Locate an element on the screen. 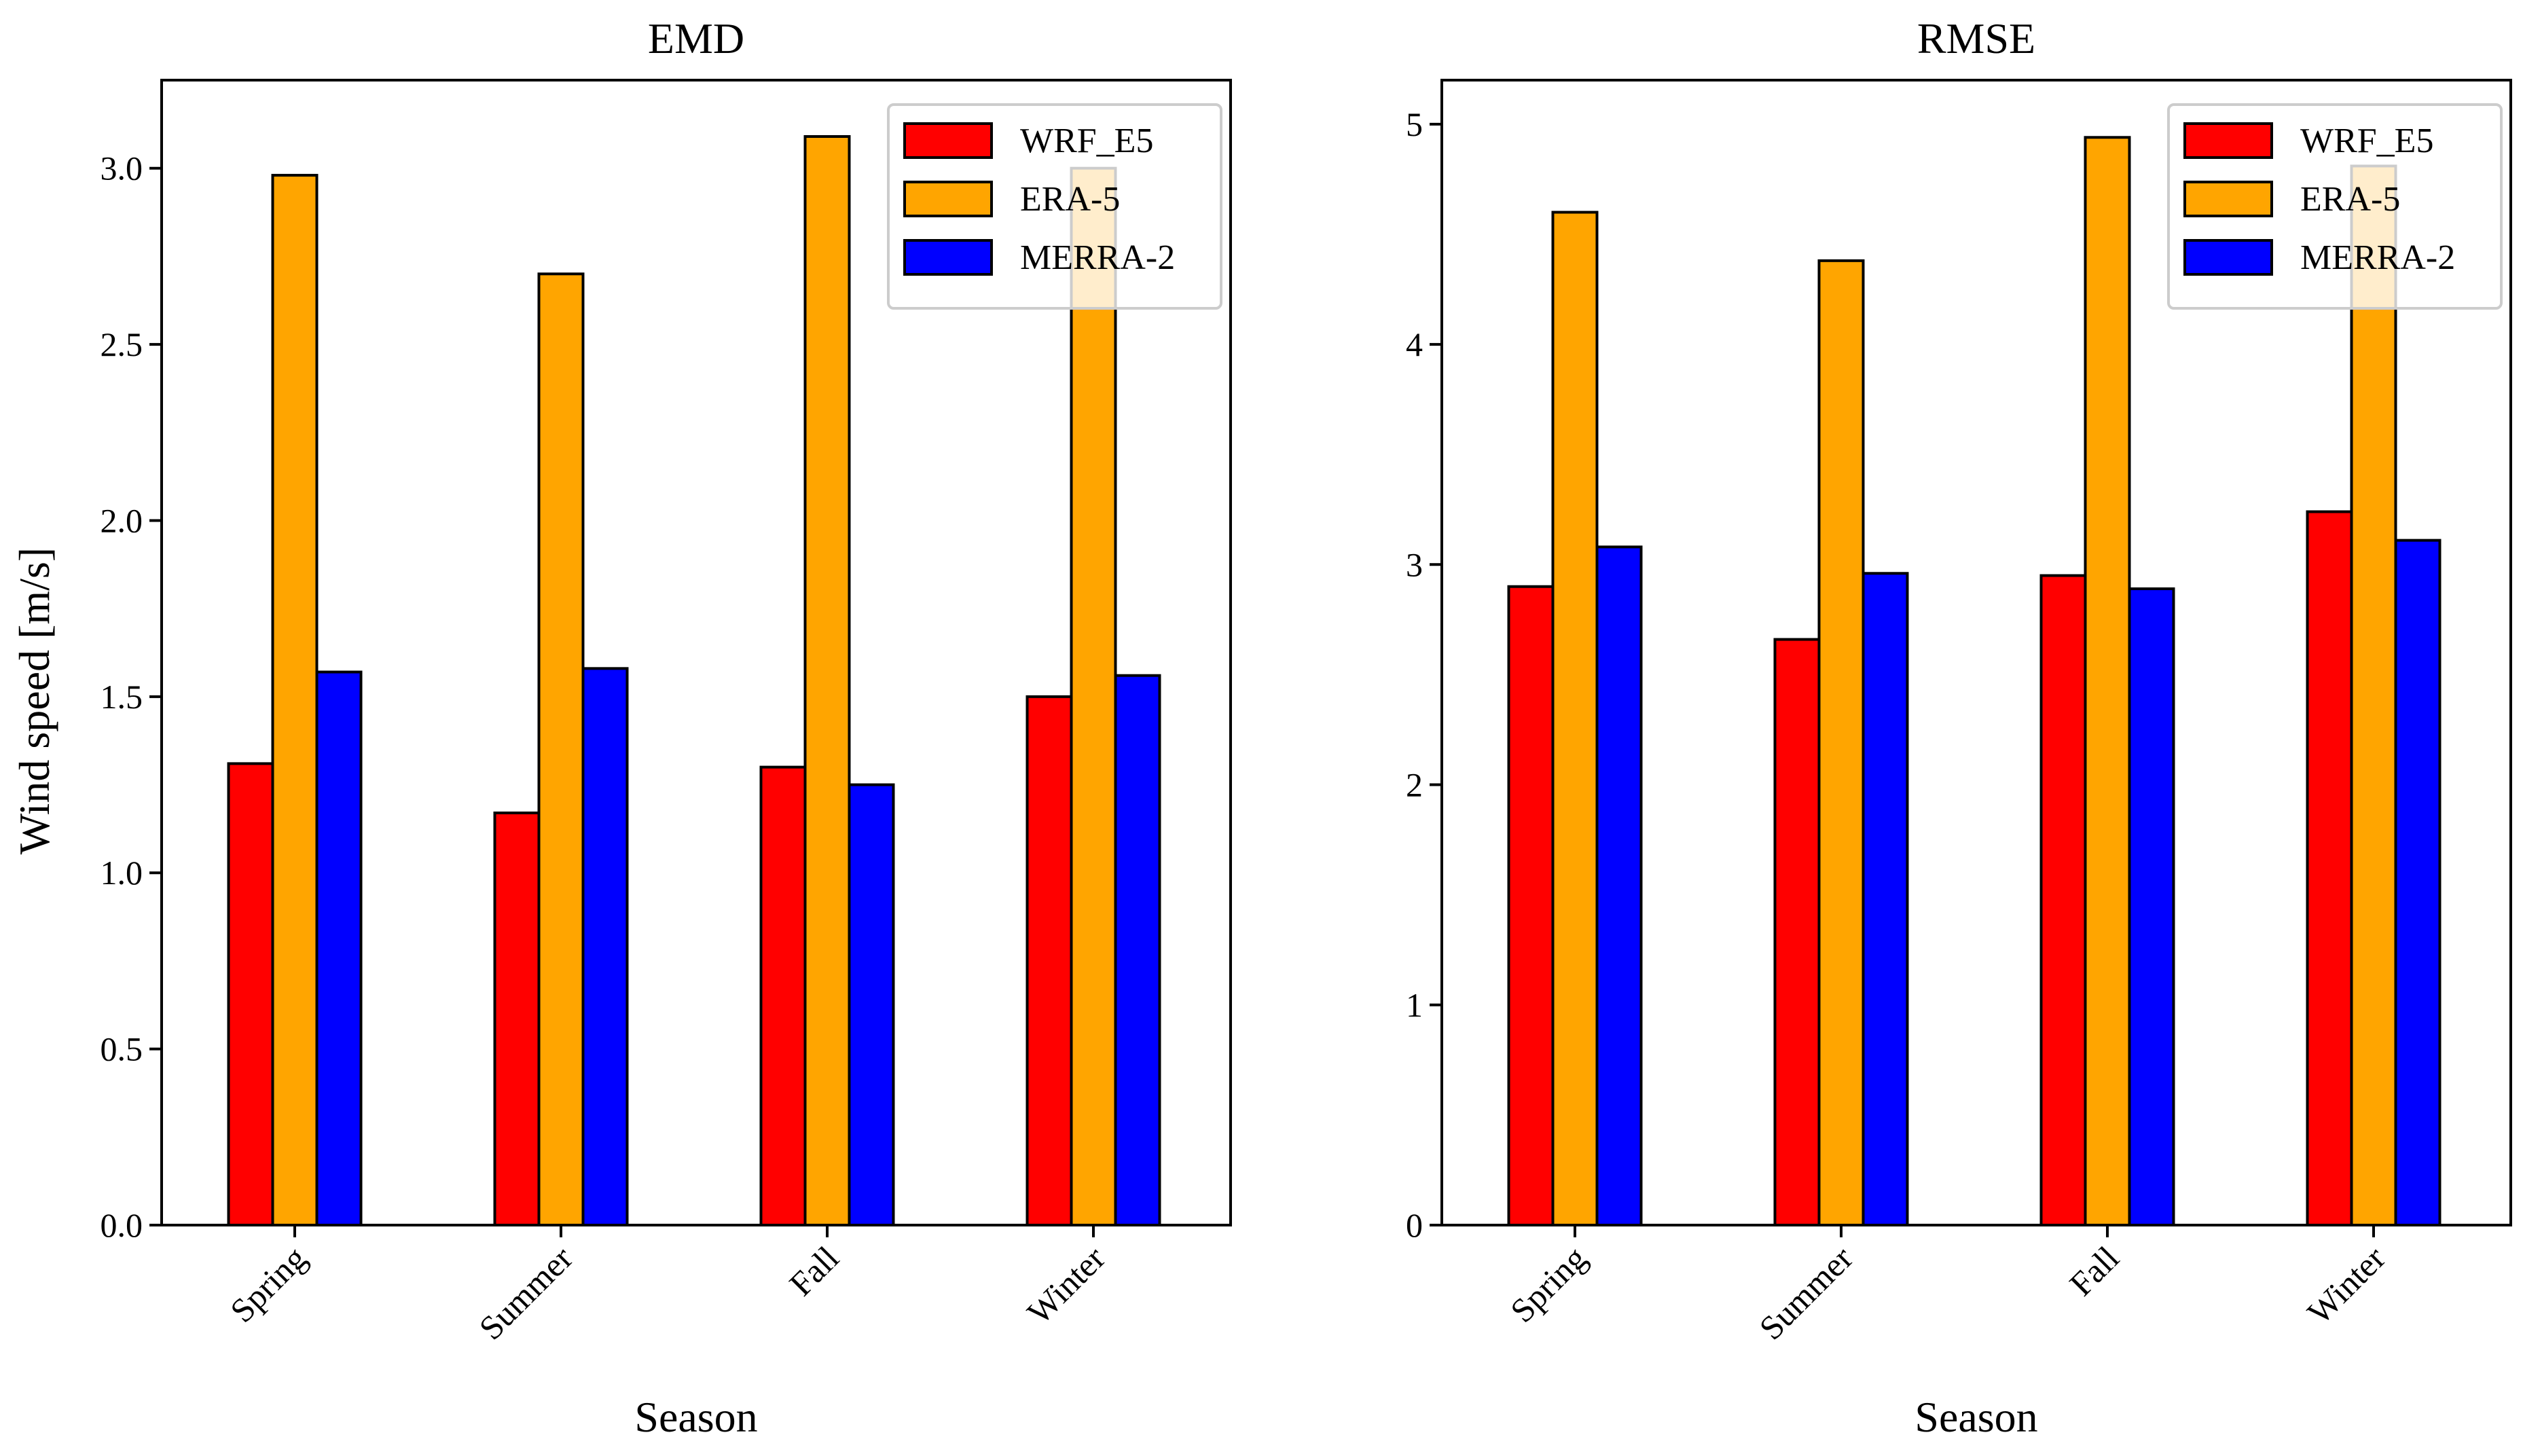  rmse-legend: WRF_E5 ERA-5 MERRA-2 is located at coordinates (2335, 206).